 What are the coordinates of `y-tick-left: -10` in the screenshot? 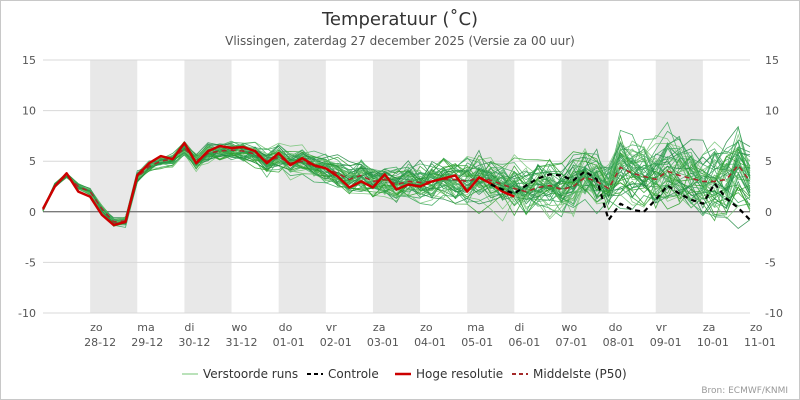 It's located at (27, 313).